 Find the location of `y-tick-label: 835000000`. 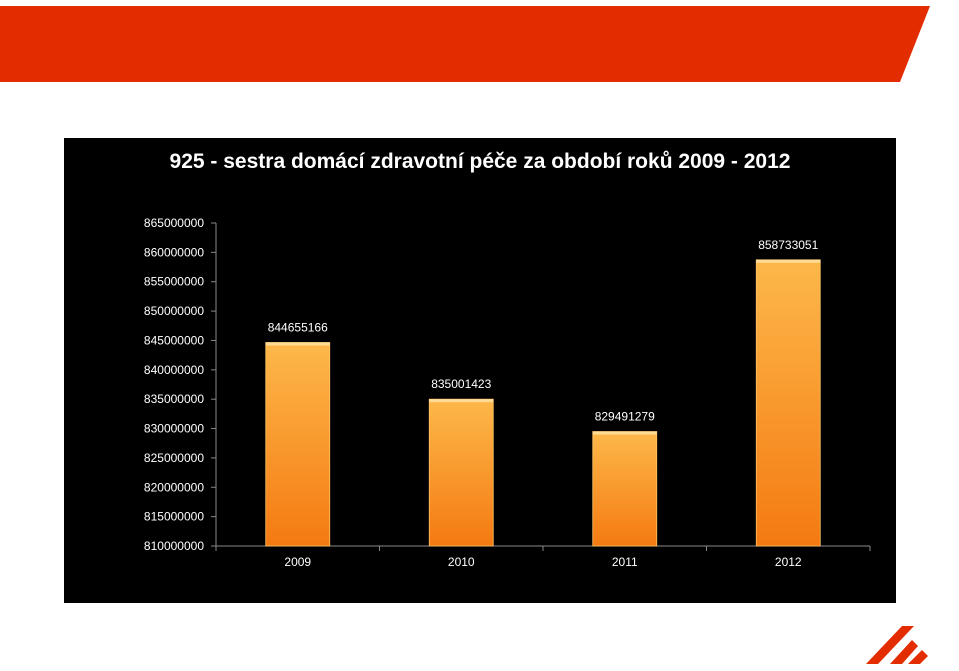

y-tick-label: 835000000 is located at coordinates (174, 399).